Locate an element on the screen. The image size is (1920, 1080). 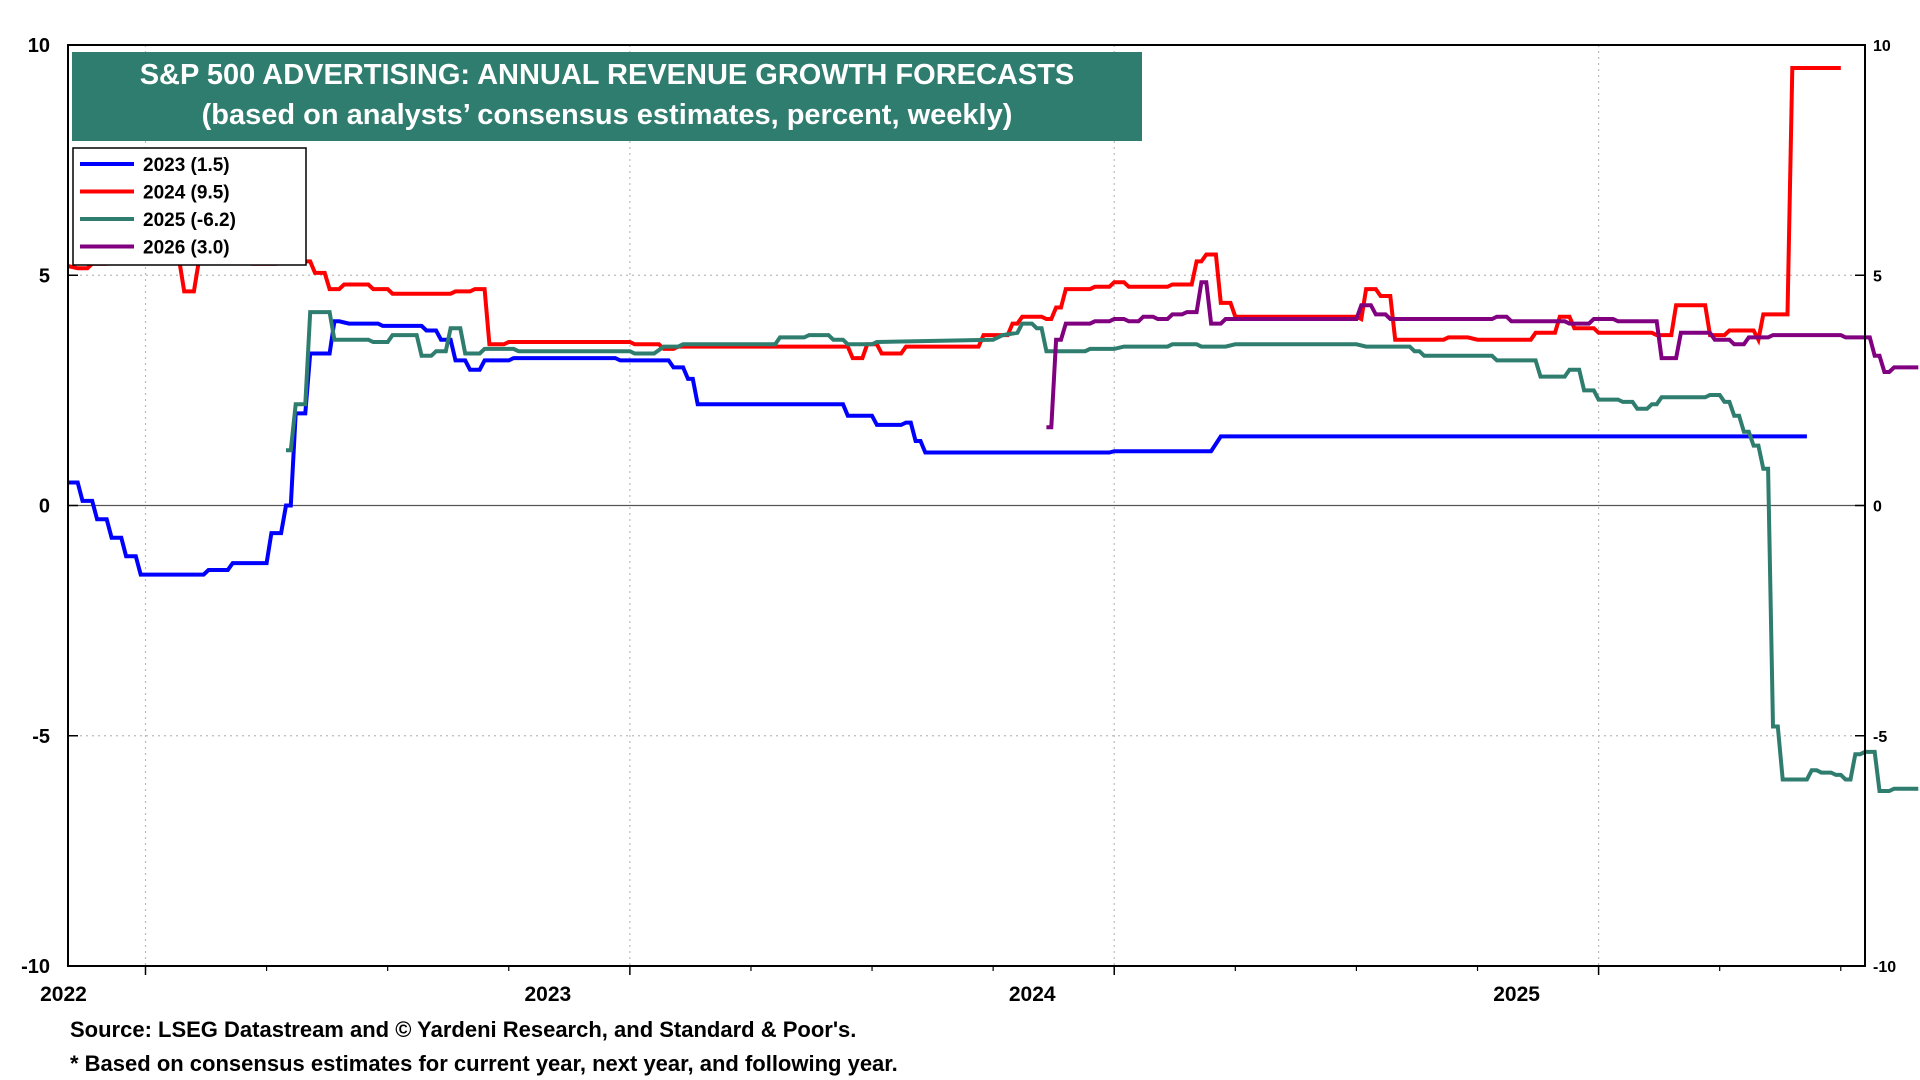
y-tick-label-right: -10 is located at coordinates (1884, 967).